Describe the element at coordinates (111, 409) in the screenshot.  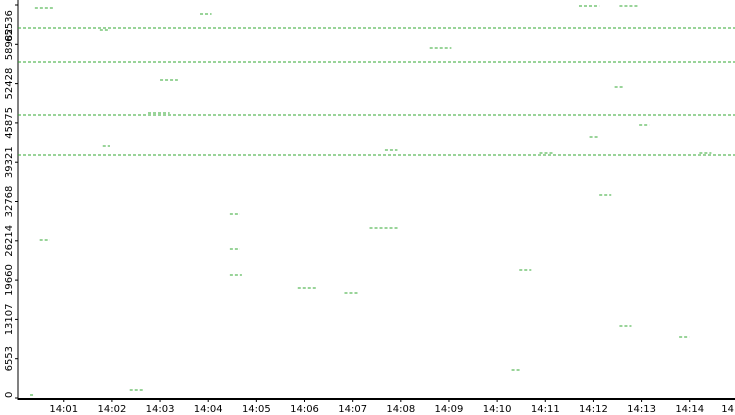
I see `x-tick-label: 14:02` at that location.